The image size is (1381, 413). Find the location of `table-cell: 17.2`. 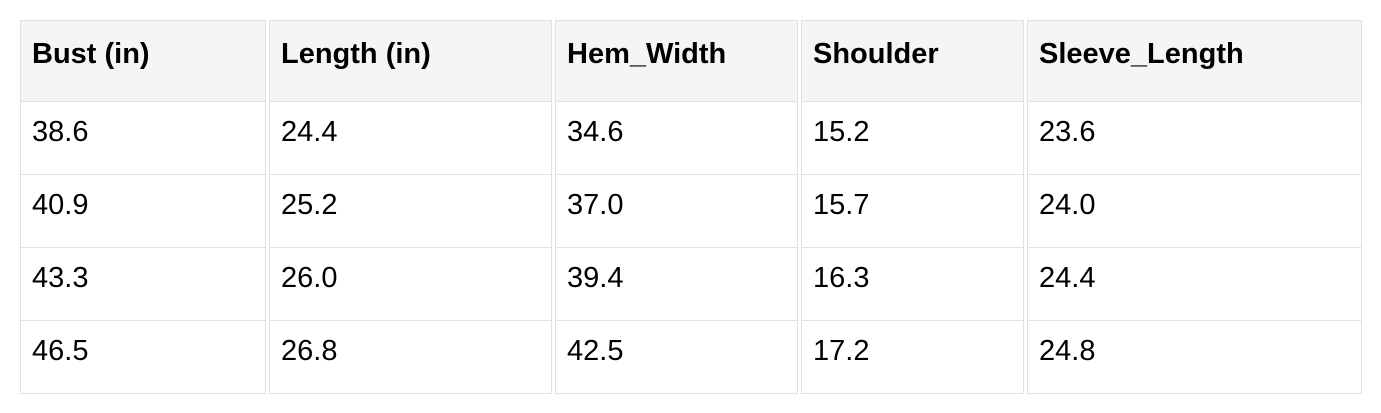

table-cell: 17.2 is located at coordinates (912, 357).